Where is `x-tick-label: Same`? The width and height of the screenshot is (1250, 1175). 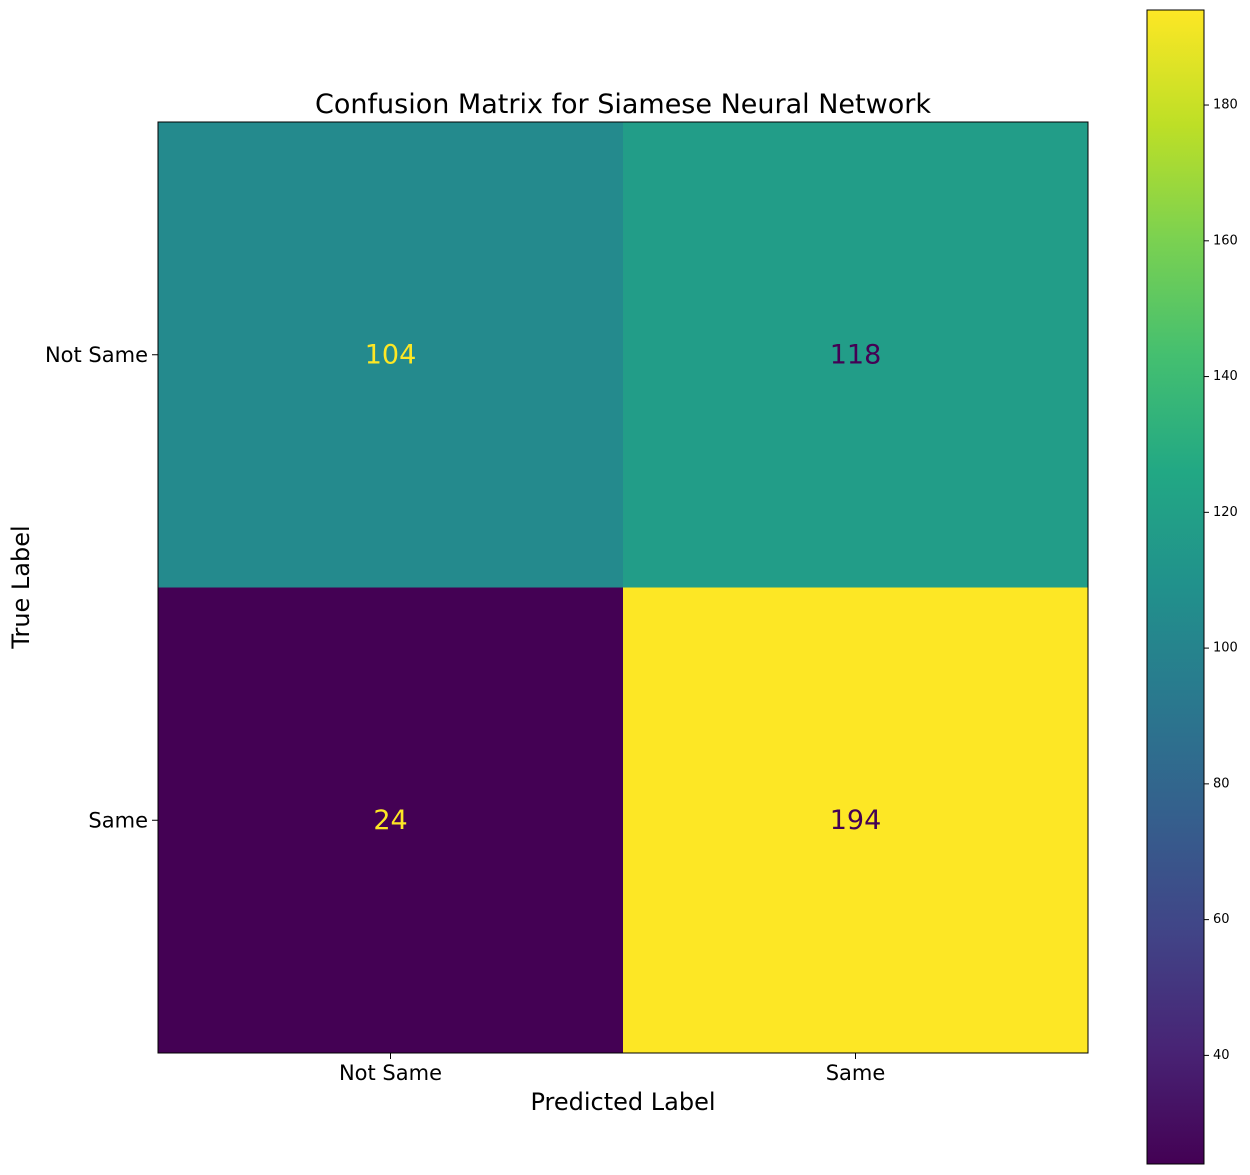 x-tick-label: Same is located at coordinates (856, 1073).